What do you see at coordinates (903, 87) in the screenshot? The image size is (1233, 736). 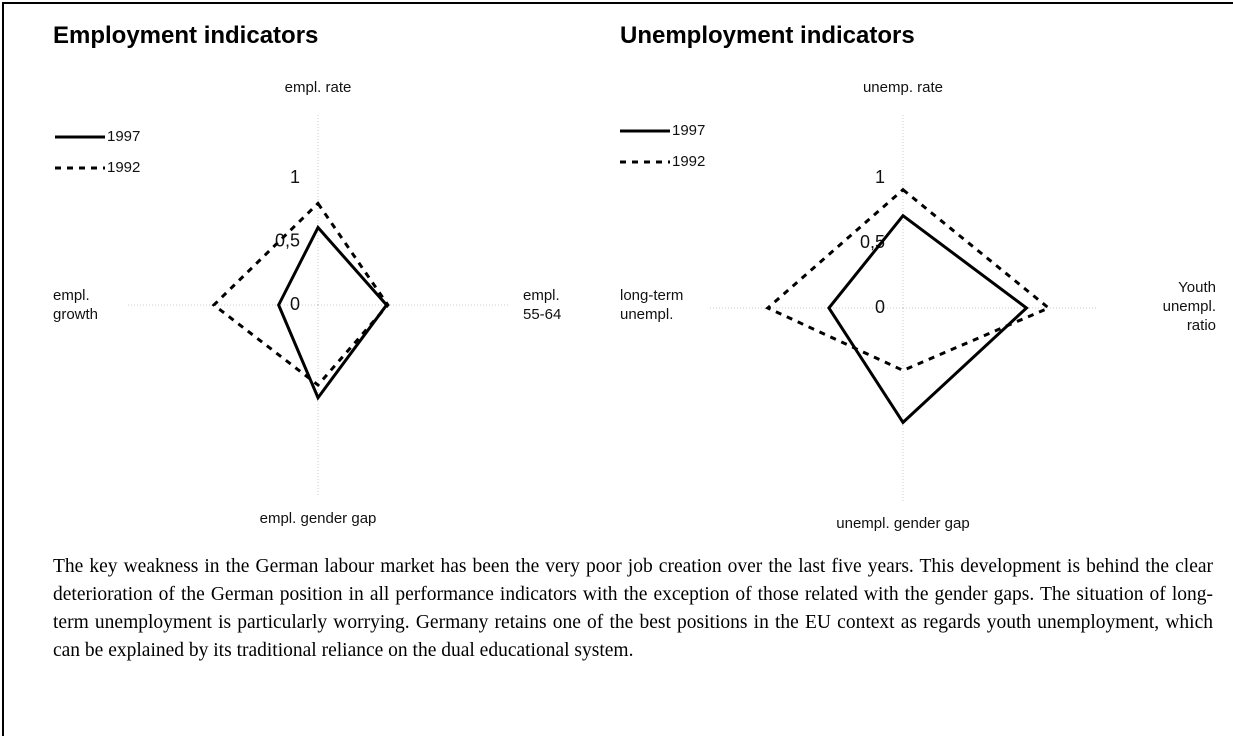 I see `axis-label: unemp. rate` at bounding box center [903, 87].